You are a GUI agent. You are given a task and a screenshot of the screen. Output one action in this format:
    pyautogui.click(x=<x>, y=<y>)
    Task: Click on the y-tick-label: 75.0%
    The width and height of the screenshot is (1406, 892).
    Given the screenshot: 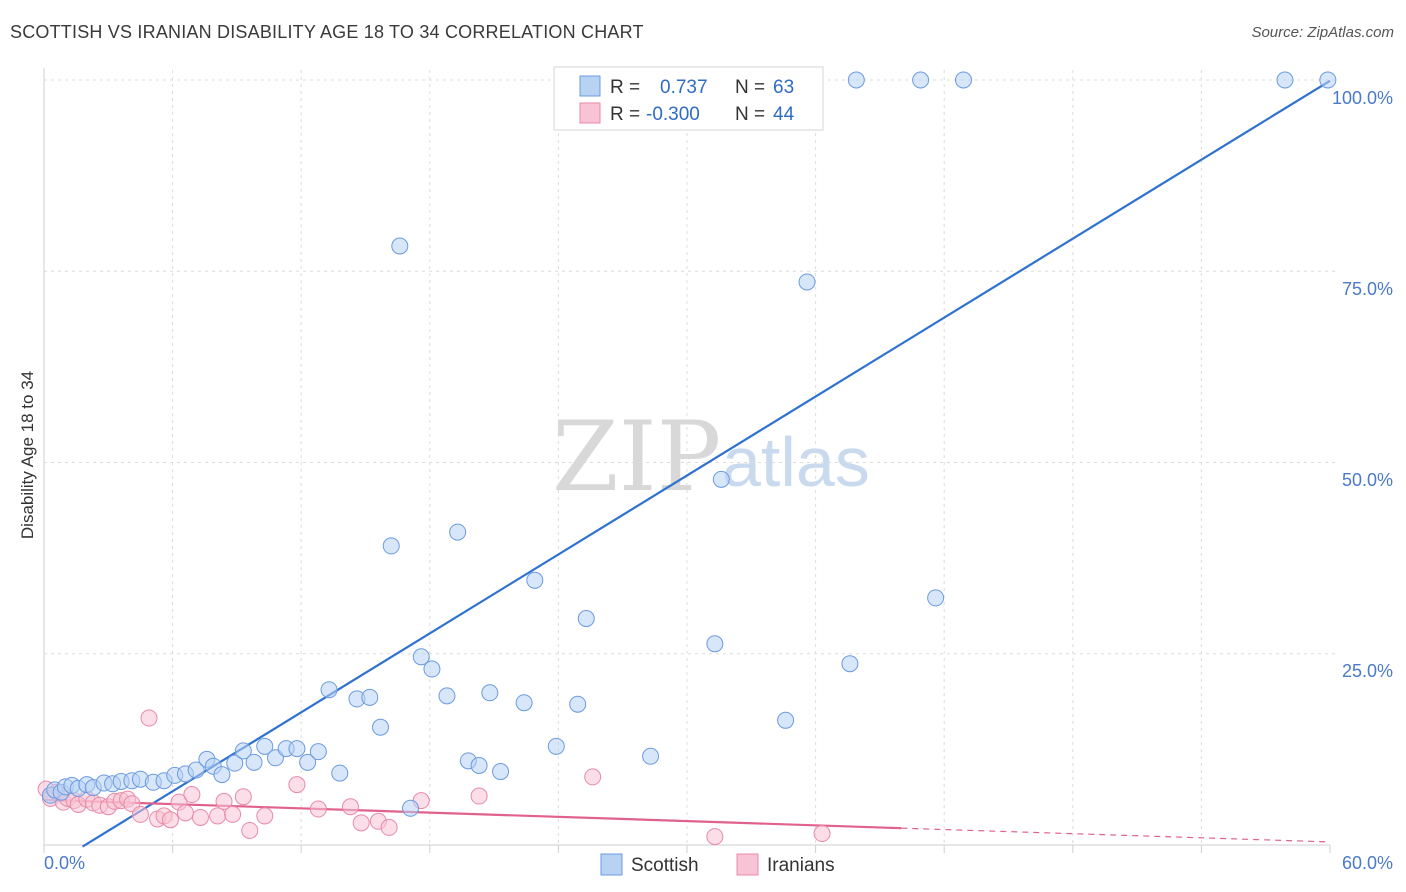 What is the action you would take?
    pyautogui.click(x=1367, y=289)
    